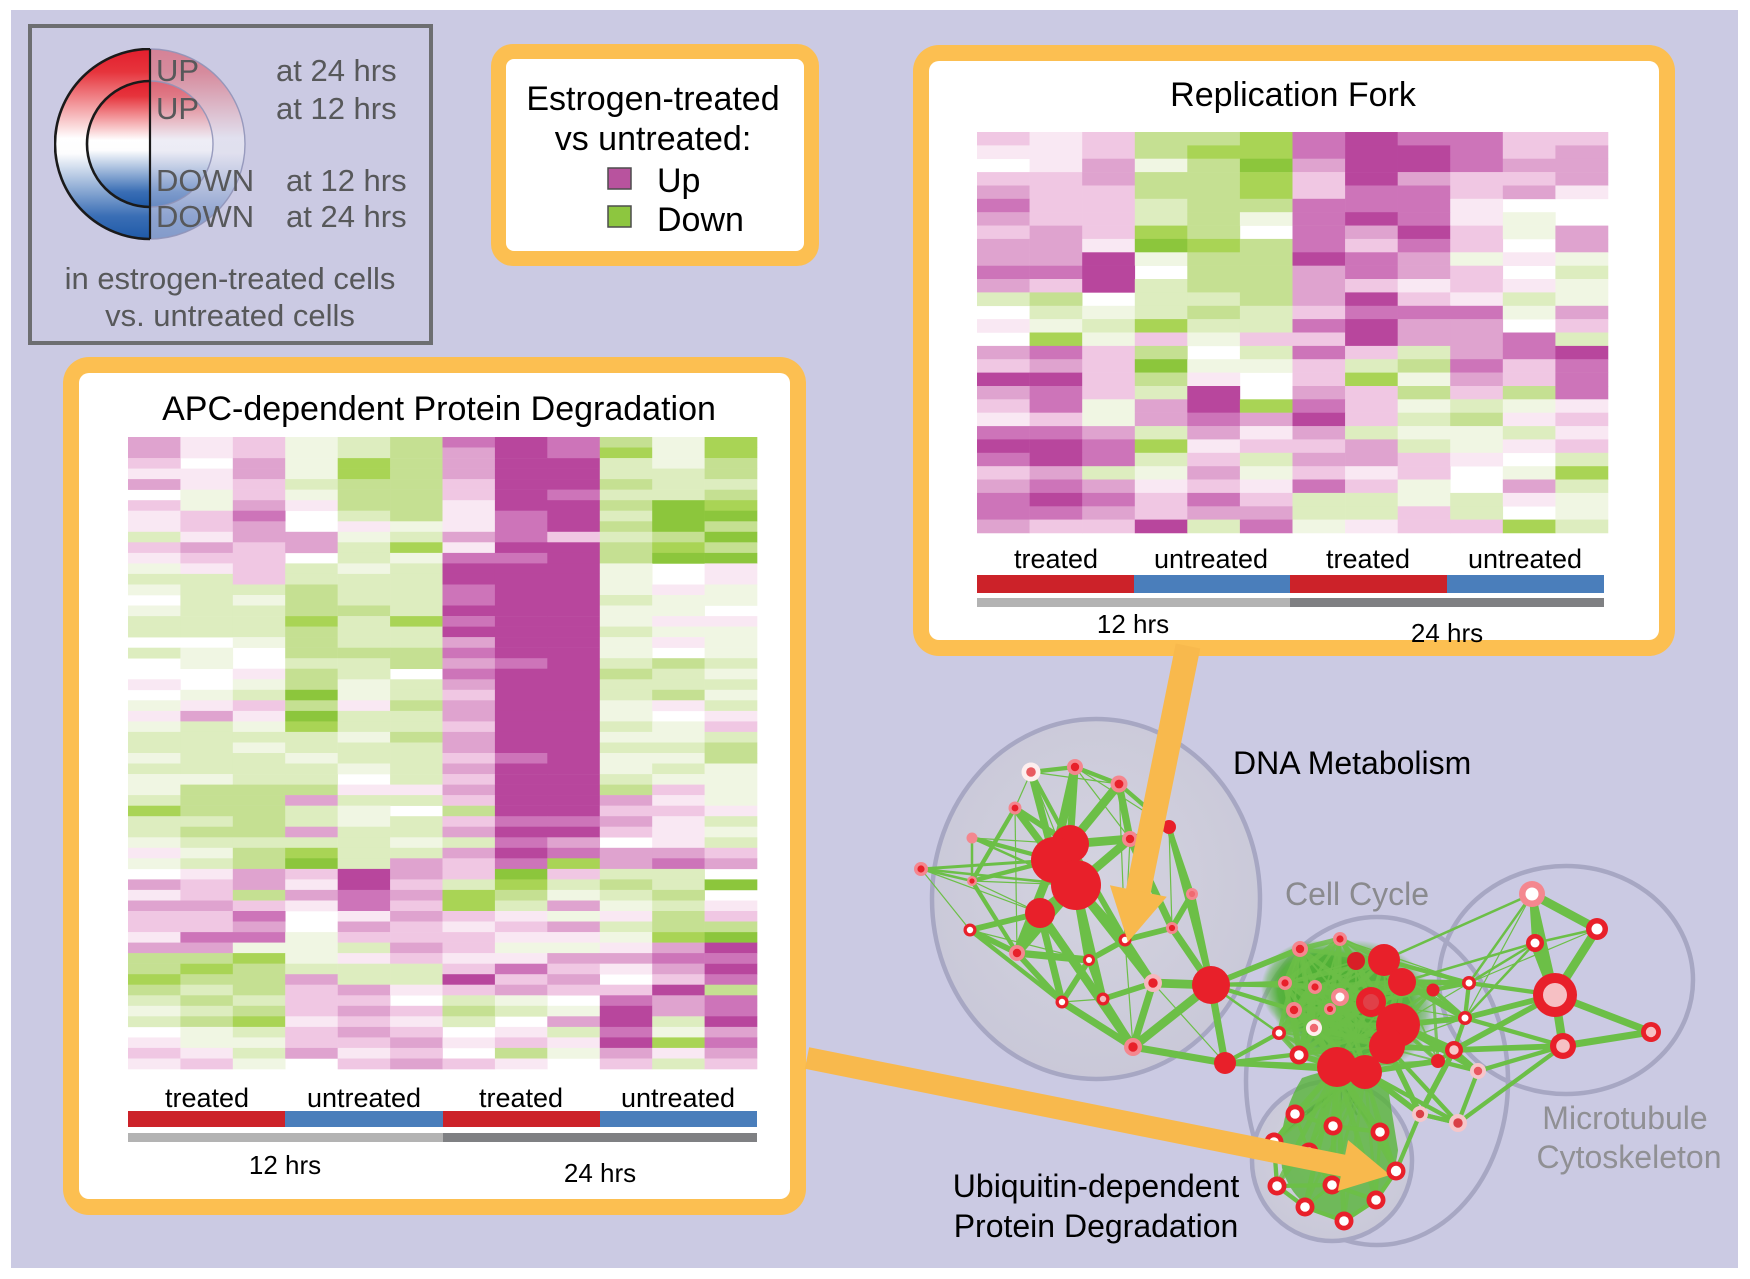 The height and width of the screenshot is (1279, 1750). I want to click on svg-text: vs. untreated cells, so click(230, 315).